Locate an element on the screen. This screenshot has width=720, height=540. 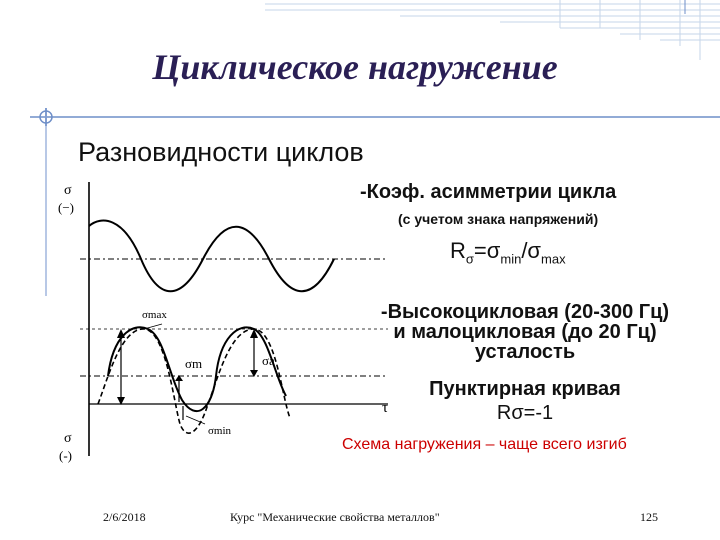
lower-dashed-curve is located at coordinates (194, 381).